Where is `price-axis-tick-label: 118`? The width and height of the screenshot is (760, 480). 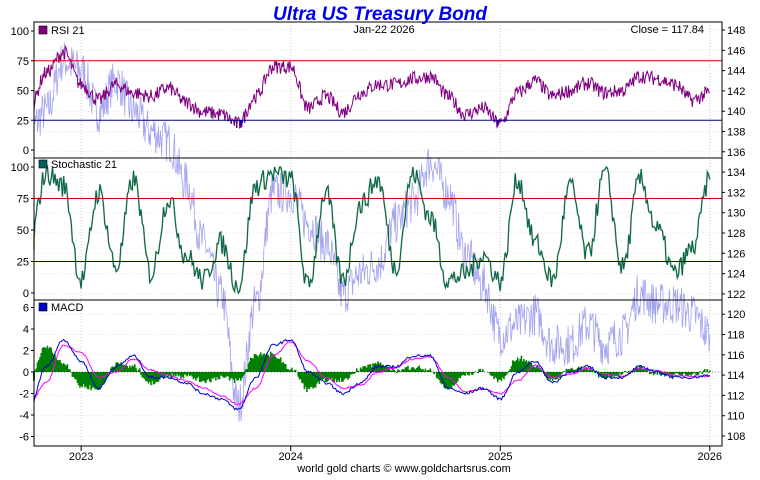
price-axis-tick-label: 118 is located at coordinates (736, 336).